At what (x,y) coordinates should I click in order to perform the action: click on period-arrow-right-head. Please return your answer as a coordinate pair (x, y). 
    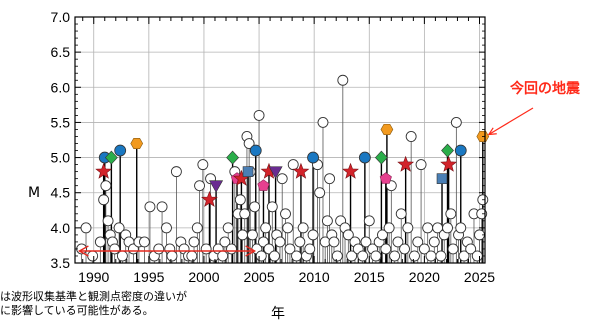
    Looking at the image, I should click on (251, 251).